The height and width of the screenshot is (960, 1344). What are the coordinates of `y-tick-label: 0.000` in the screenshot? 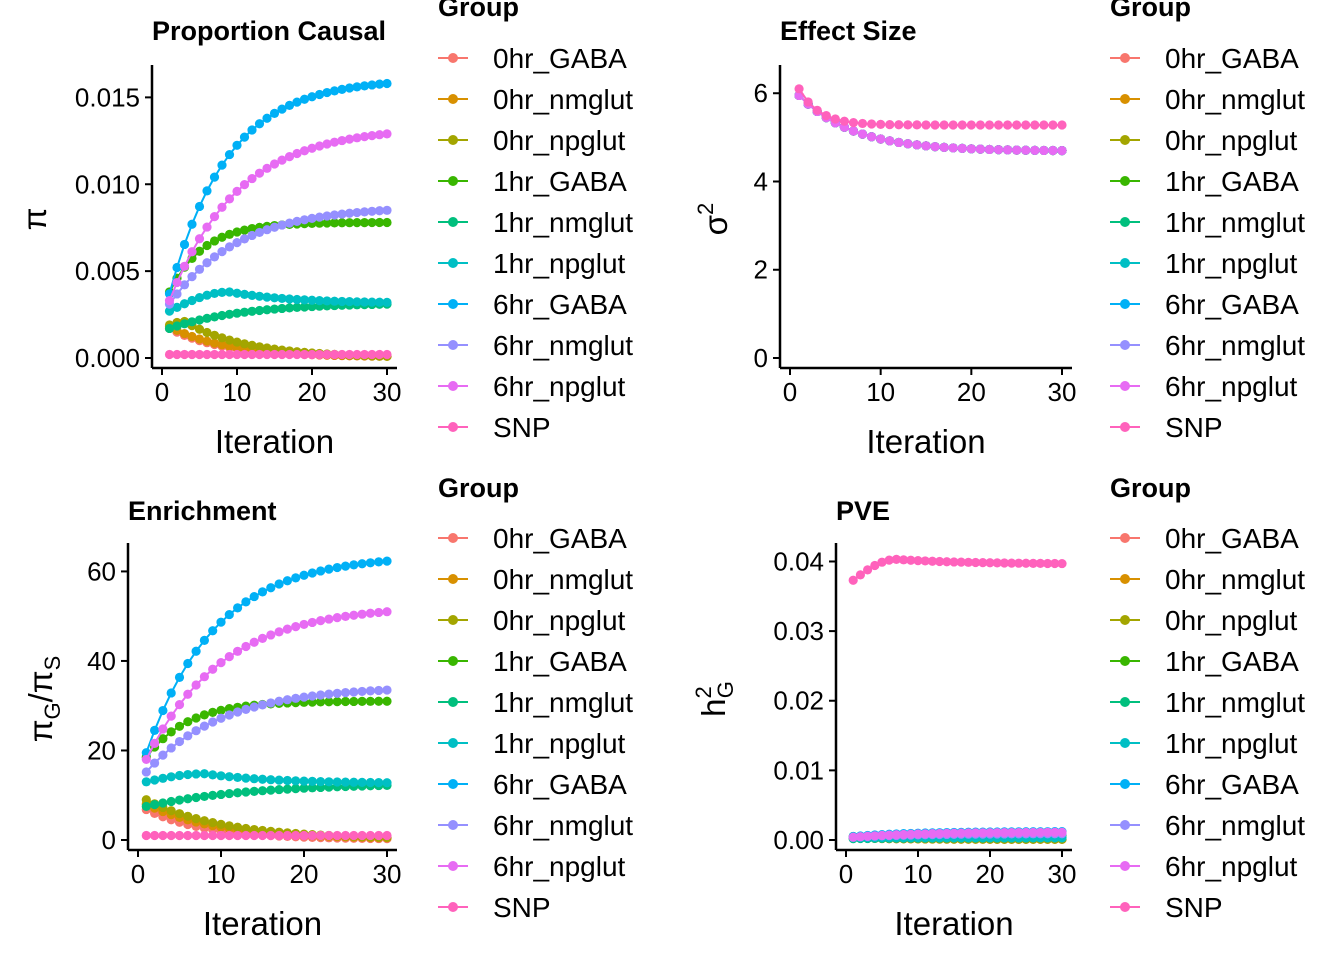 It's located at (107, 358).